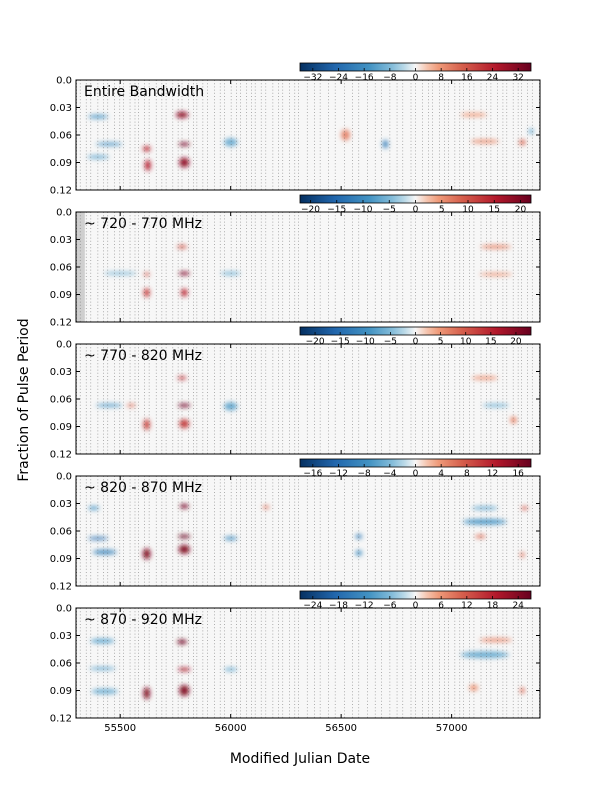 The height and width of the screenshot is (799, 599). What do you see at coordinates (338, 606) in the screenshot?
I see `colorbar-tick-label: −18` at bounding box center [338, 606].